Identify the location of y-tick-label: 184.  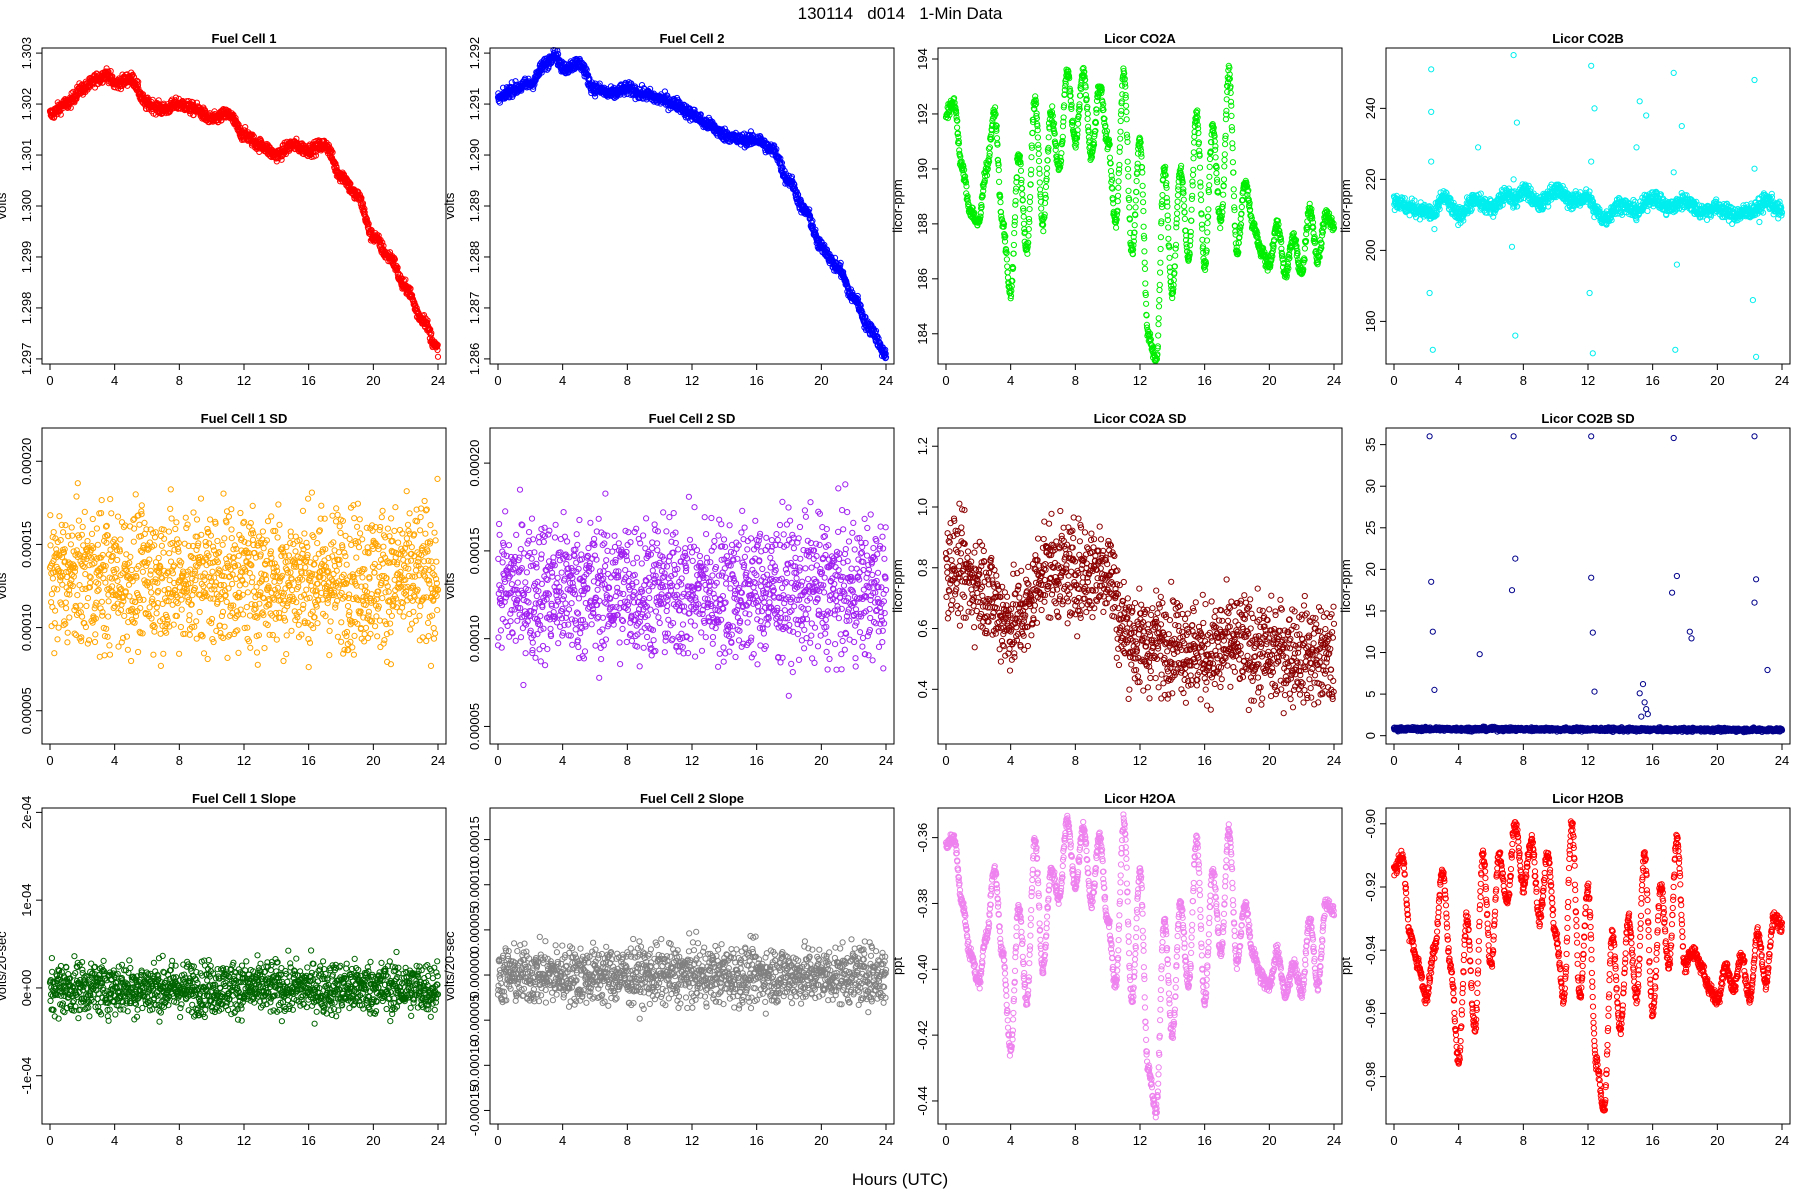
(922, 334).